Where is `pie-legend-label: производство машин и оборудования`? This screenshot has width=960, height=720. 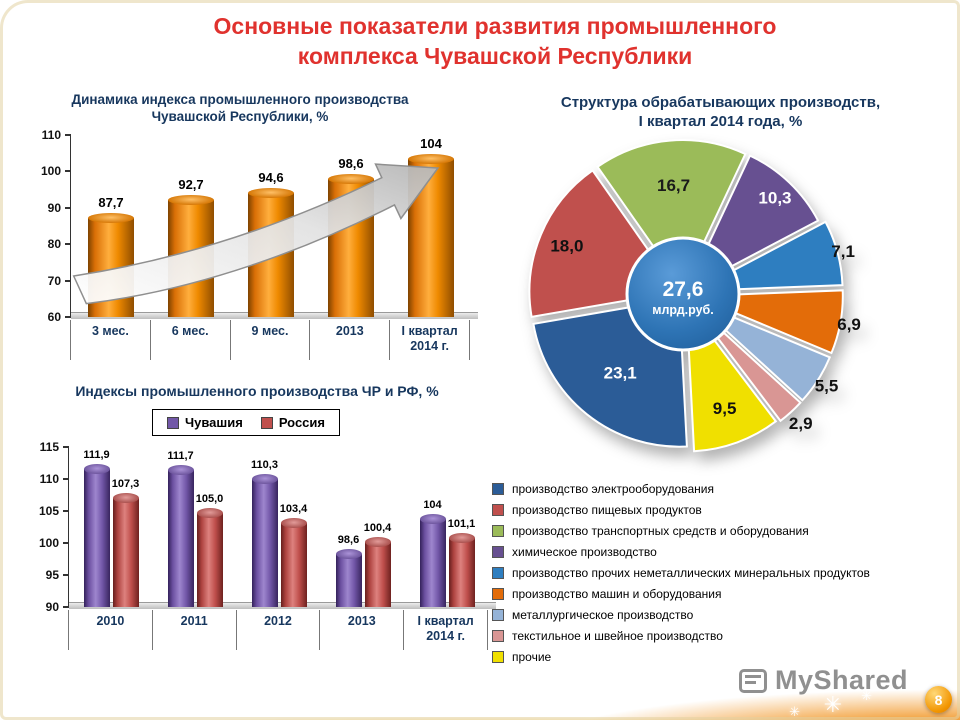 pie-legend-label: производство машин и оборудования is located at coordinates (617, 593).